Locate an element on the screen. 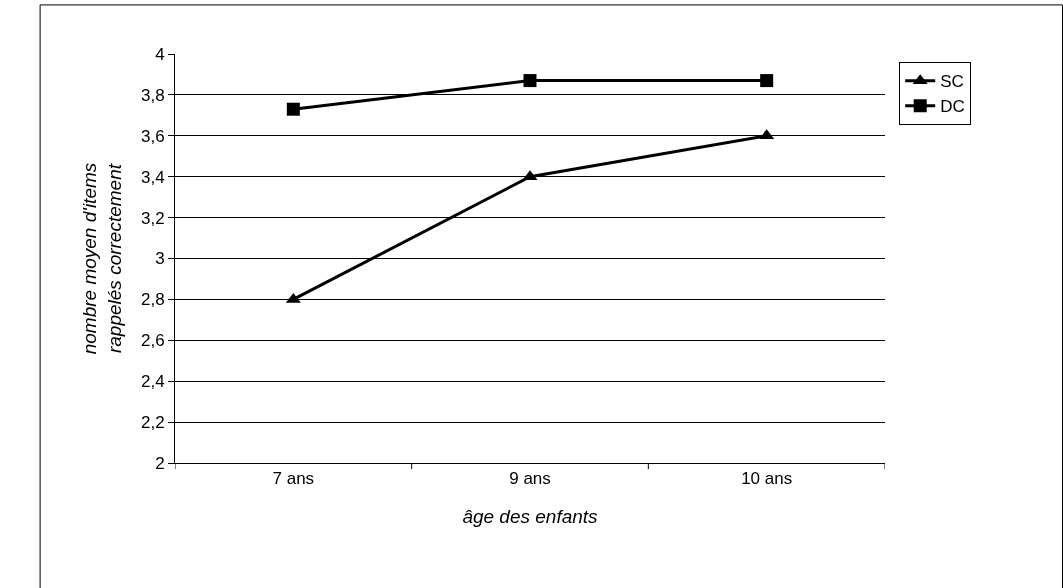  y-axis-title: nombre moyen d'items rappelés correctement is located at coordinates (102, 258).